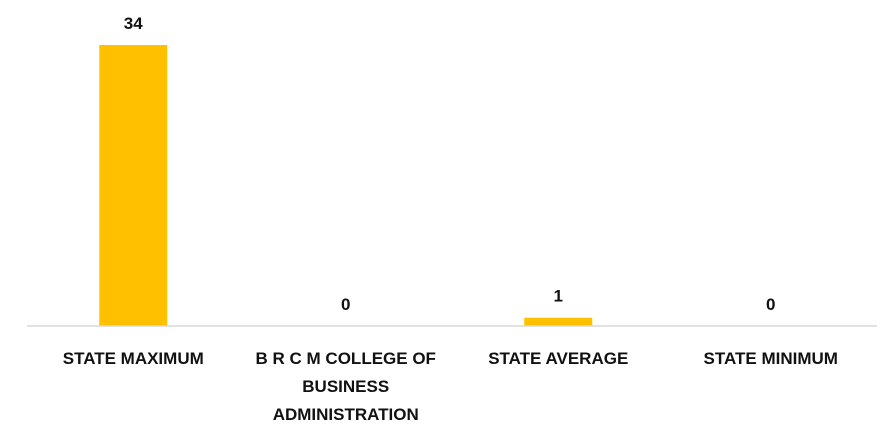 The height and width of the screenshot is (435, 880). I want to click on category-label-0: STATE MAXIMUM, so click(133, 358).